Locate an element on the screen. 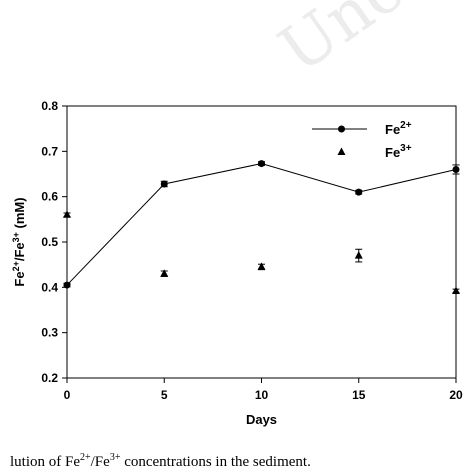  x-axis-title: Days is located at coordinates (261, 419).